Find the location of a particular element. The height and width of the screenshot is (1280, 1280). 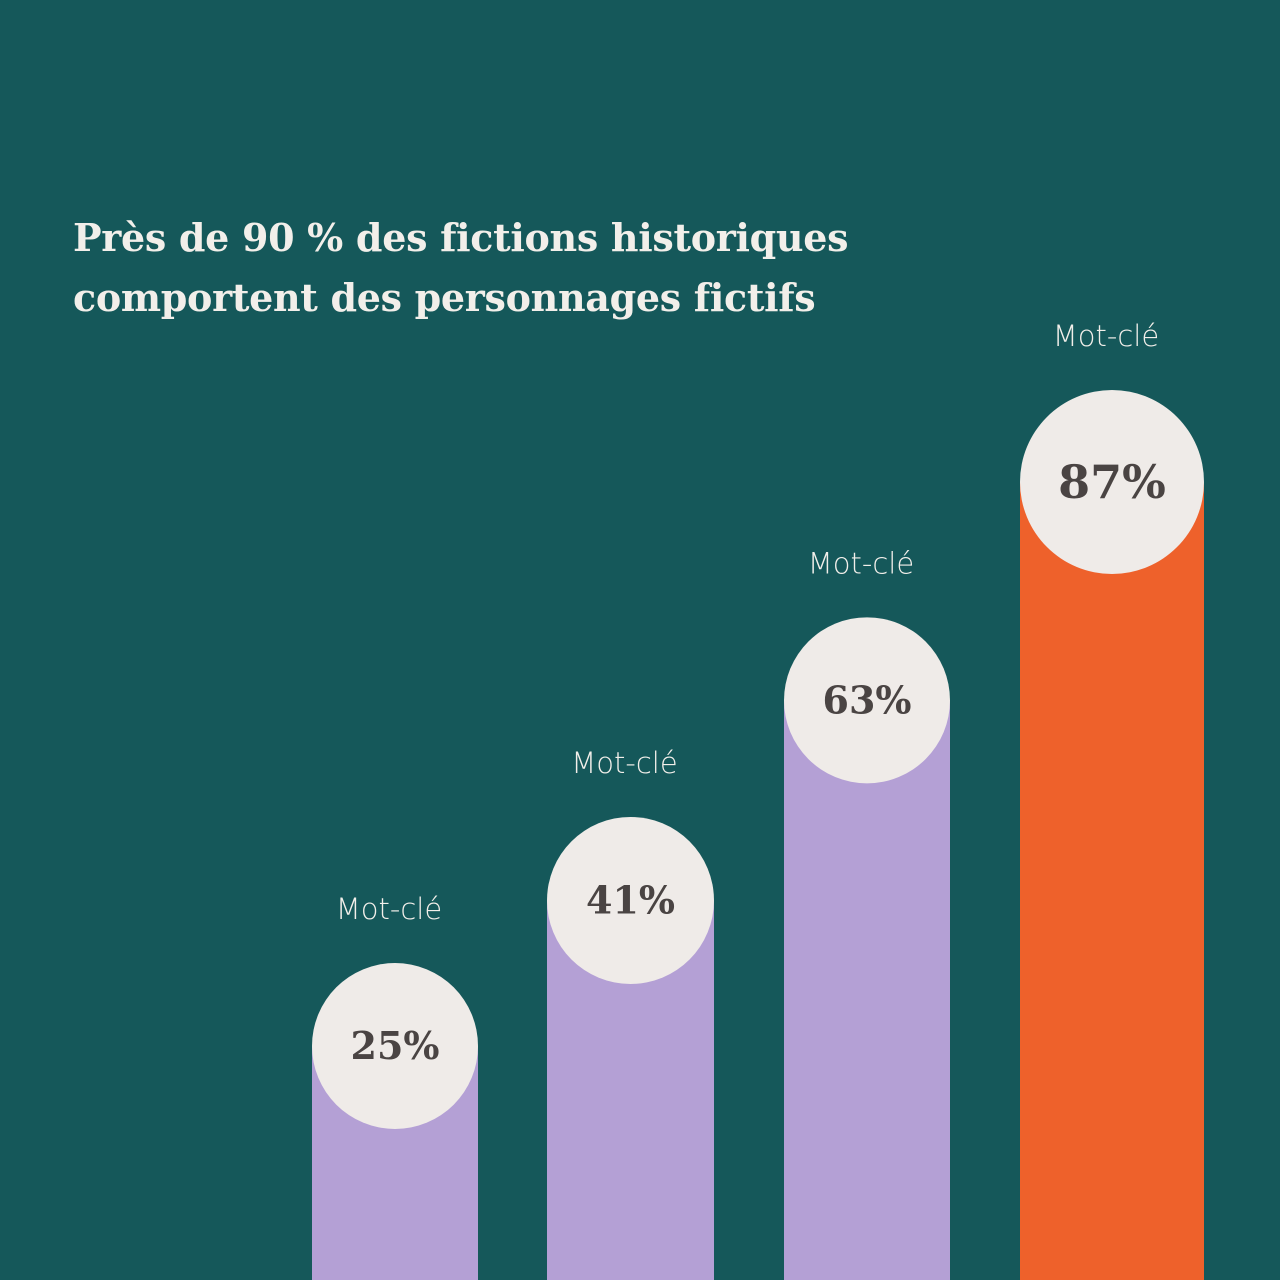

value-label: 25% is located at coordinates (395, 1045).